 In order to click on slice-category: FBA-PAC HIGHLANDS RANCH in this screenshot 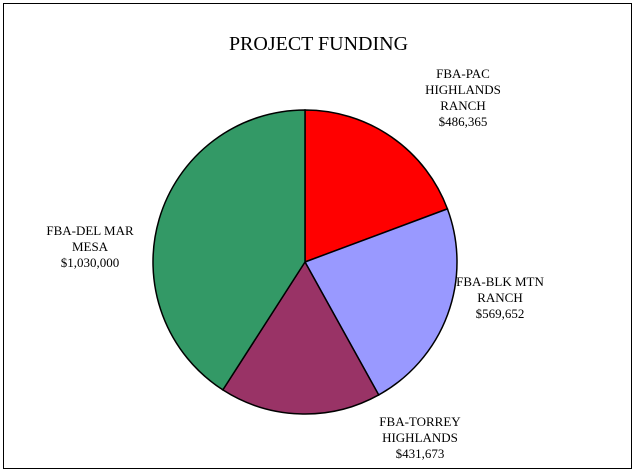, I will do `click(463, 89)`.